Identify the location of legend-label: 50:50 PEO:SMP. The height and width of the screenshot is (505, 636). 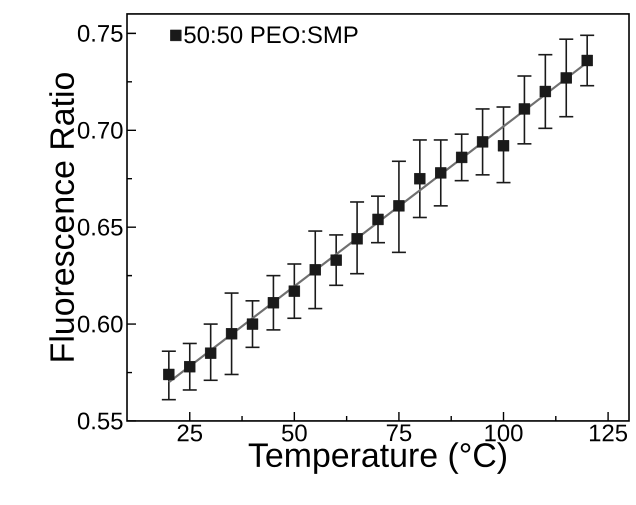
(271, 35).